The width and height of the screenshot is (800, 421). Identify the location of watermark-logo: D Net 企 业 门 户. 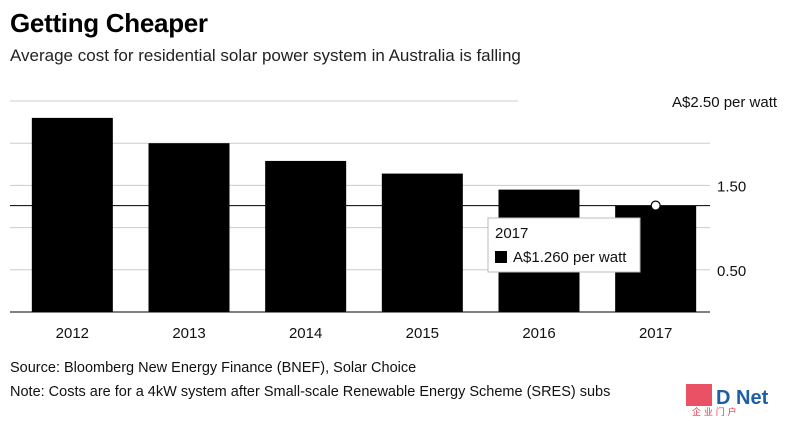
(721, 400).